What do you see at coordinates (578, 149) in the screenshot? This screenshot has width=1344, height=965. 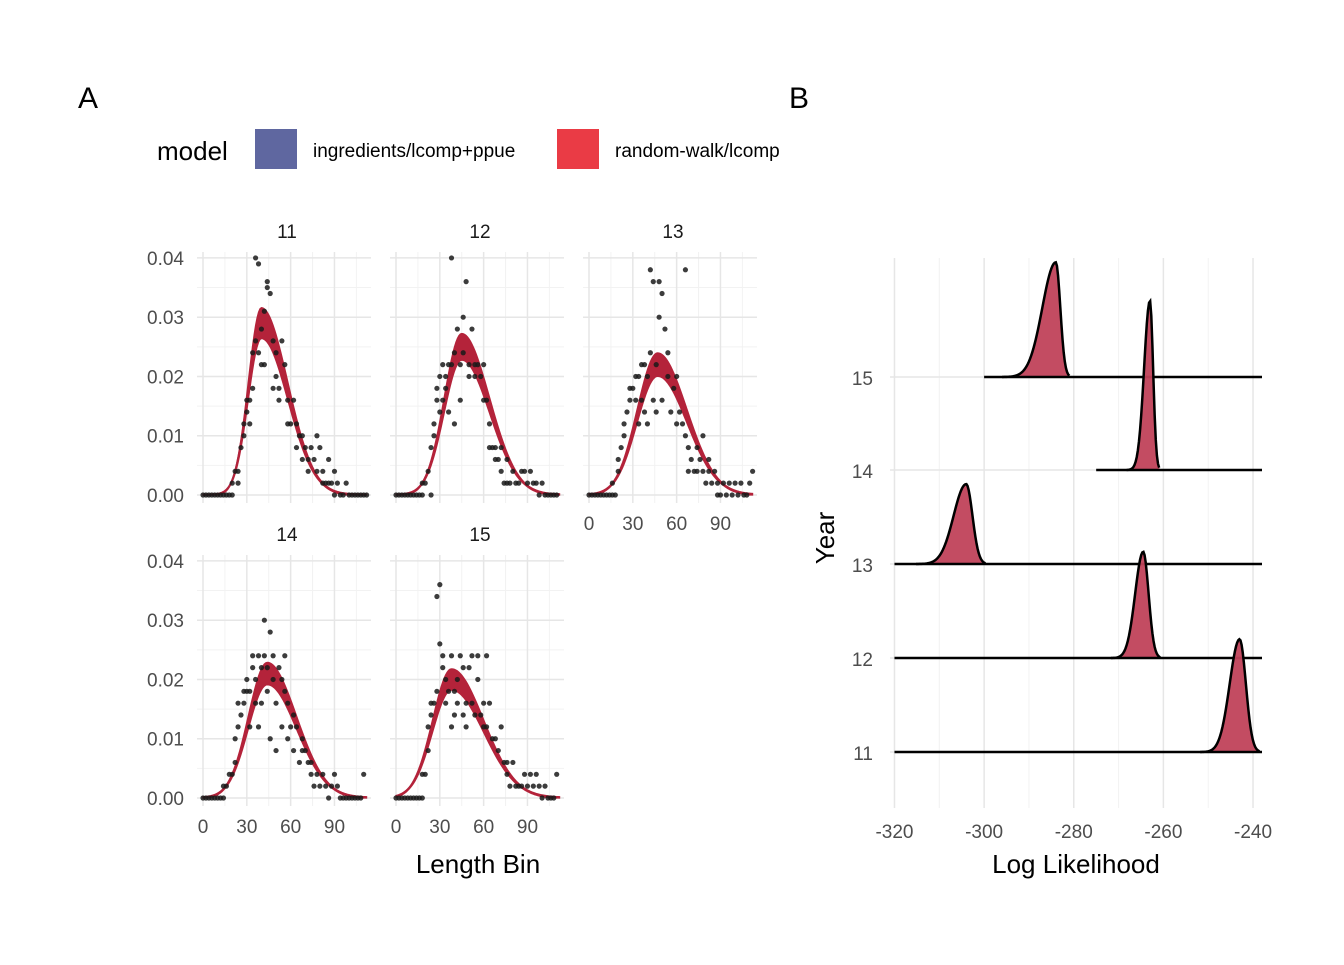 I see `legend-key-random-walk` at bounding box center [578, 149].